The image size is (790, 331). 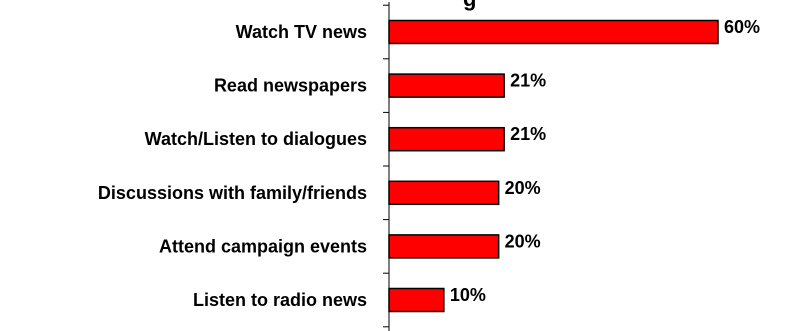 I want to click on value-label-4: 20%, so click(x=523, y=241).